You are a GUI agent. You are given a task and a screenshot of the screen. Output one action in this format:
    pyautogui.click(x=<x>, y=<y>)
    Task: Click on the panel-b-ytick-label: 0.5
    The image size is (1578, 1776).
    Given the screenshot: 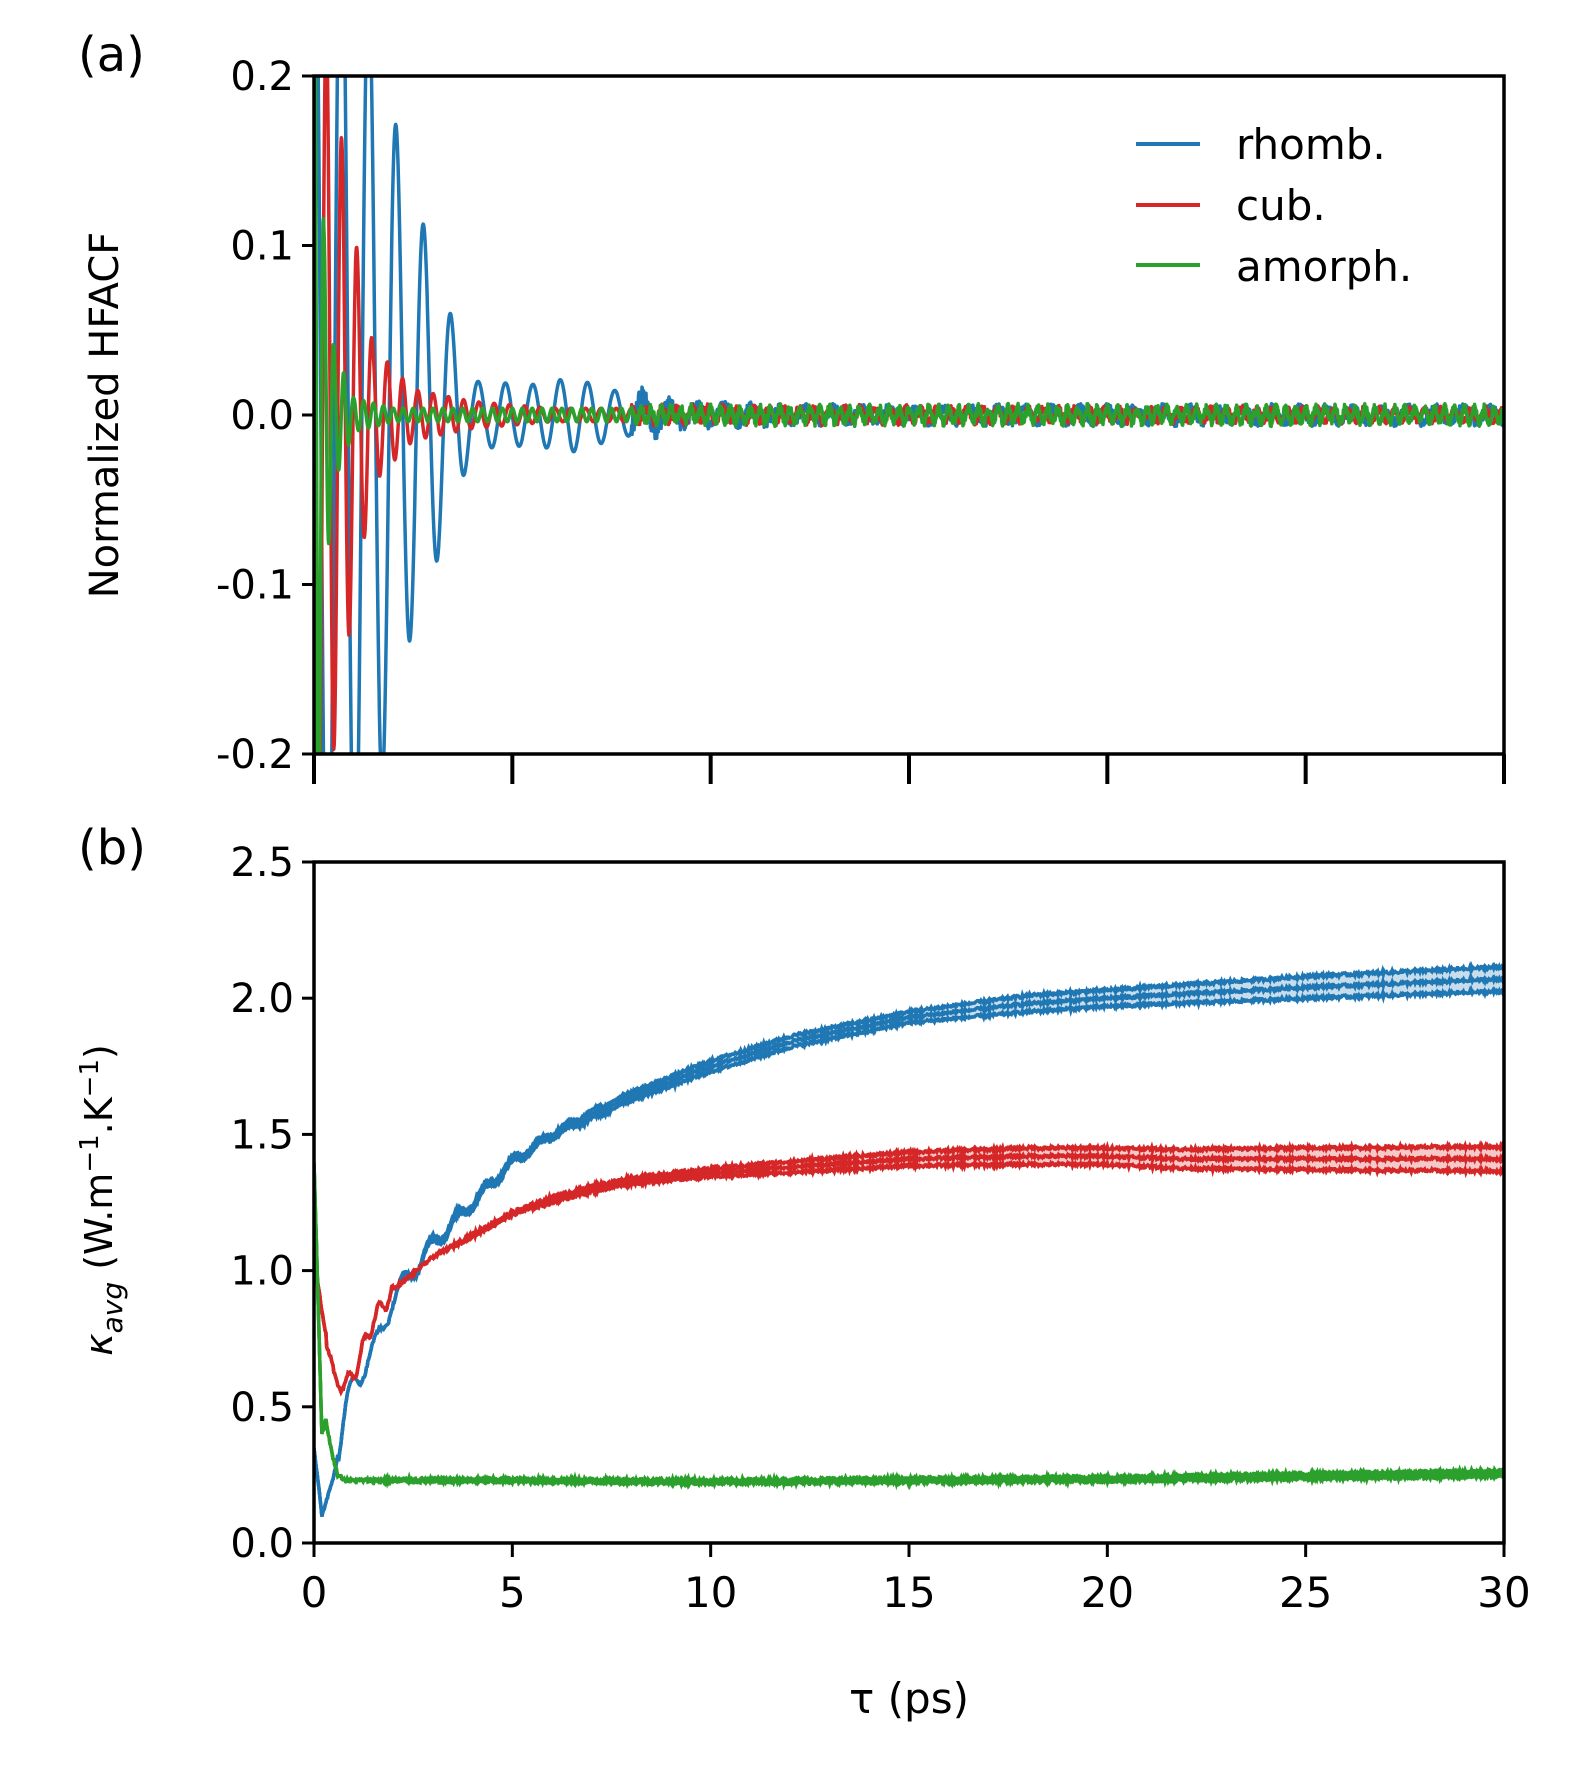 What is the action you would take?
    pyautogui.click(x=262, y=1408)
    